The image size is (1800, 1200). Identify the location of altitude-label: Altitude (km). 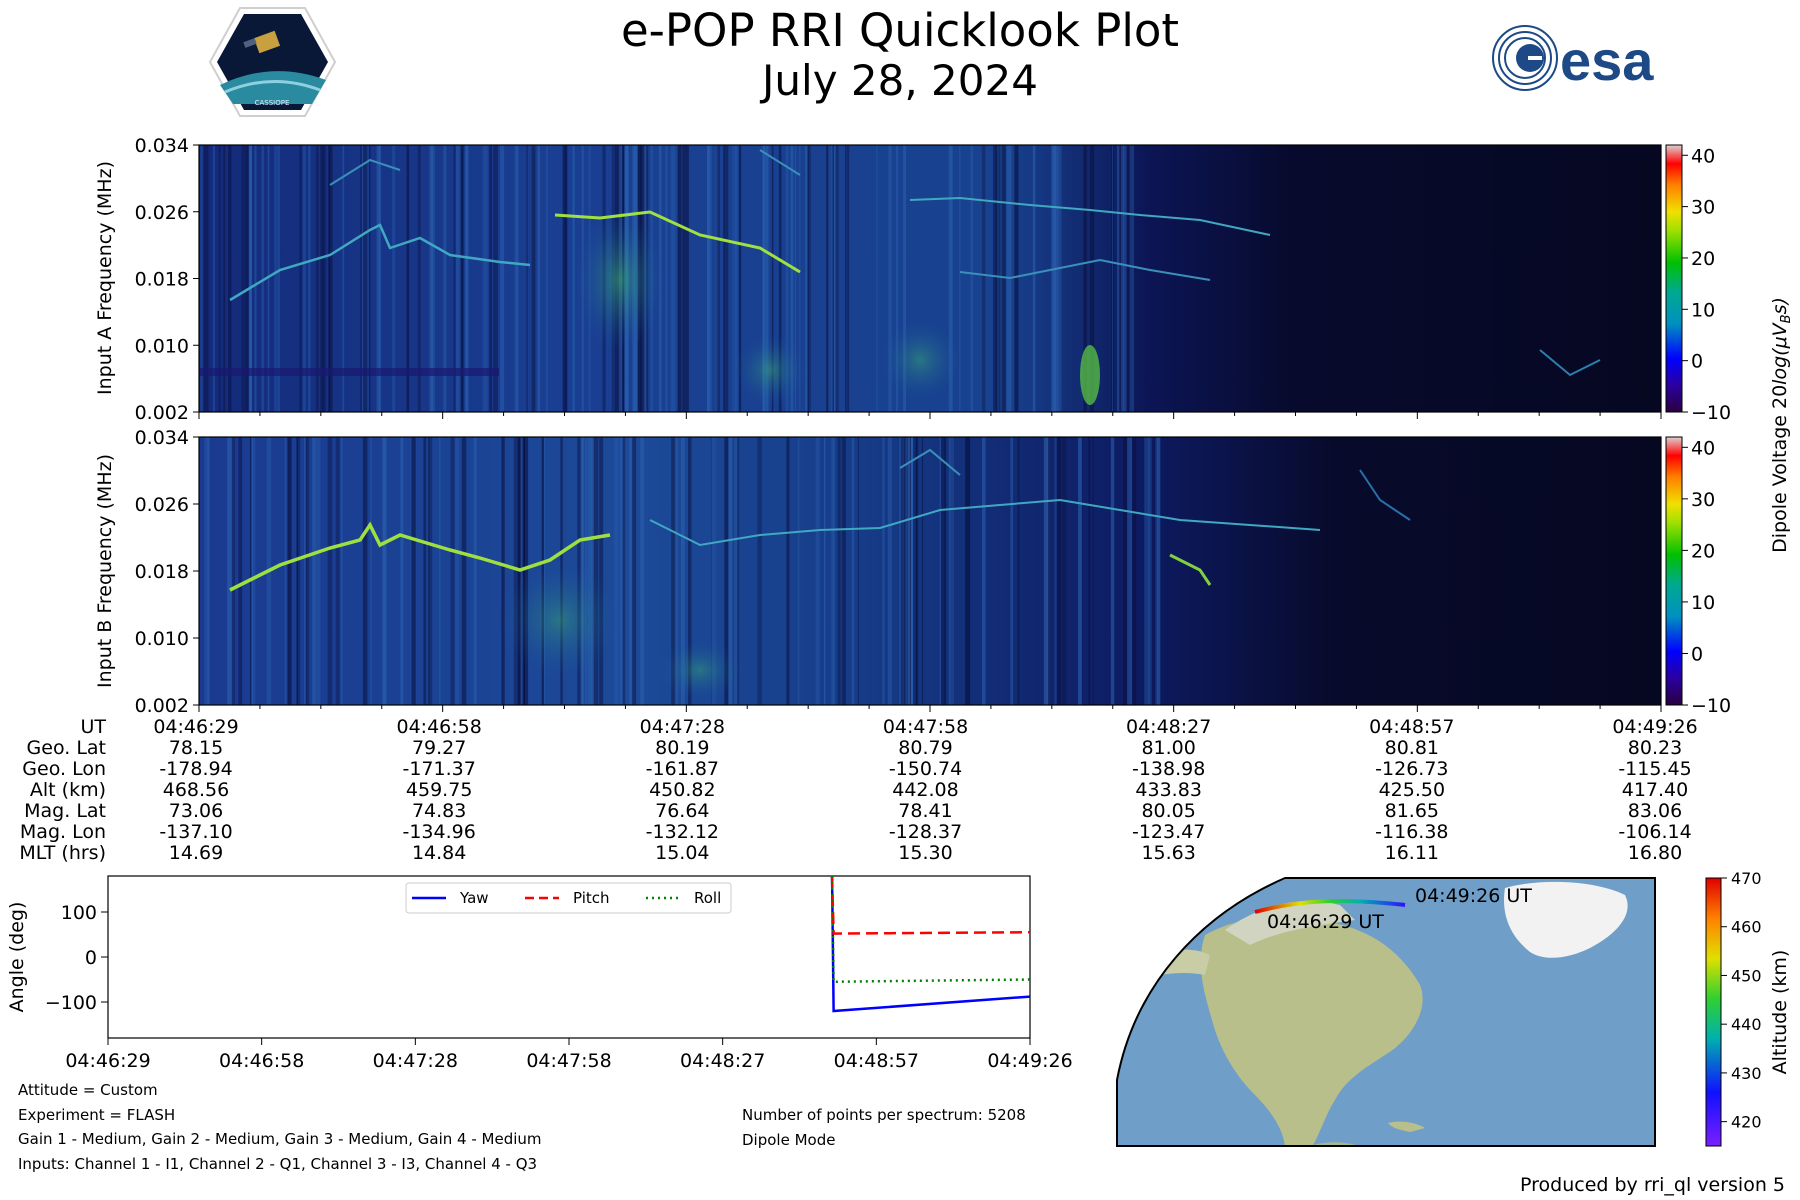
(1780, 1012).